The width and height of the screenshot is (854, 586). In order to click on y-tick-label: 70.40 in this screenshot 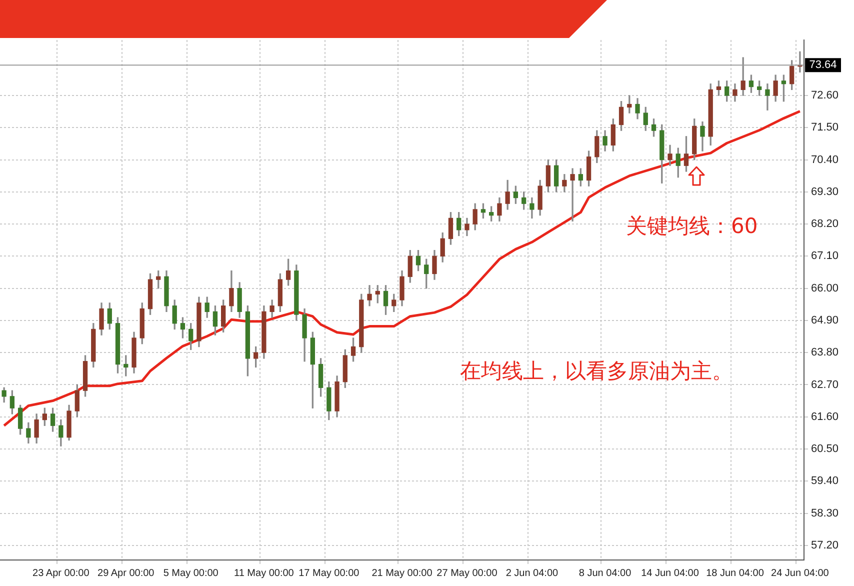, I will do `click(825, 160)`.